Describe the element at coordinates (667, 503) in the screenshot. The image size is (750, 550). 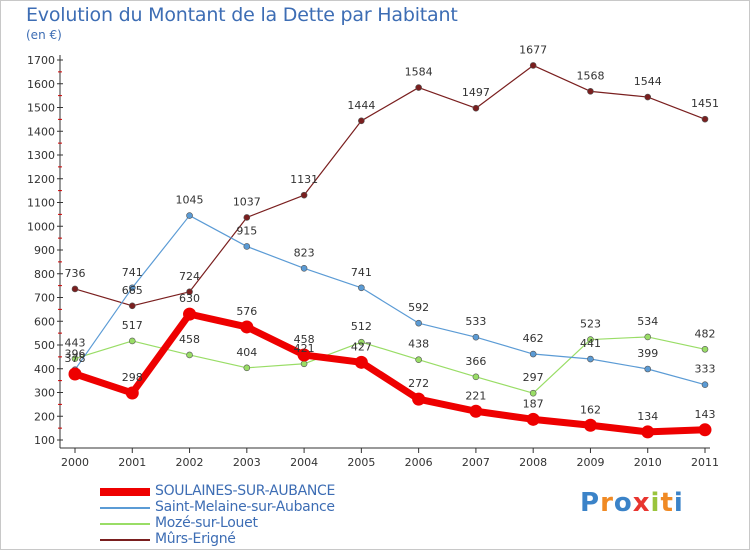
I see `brand-letter: t` at that location.